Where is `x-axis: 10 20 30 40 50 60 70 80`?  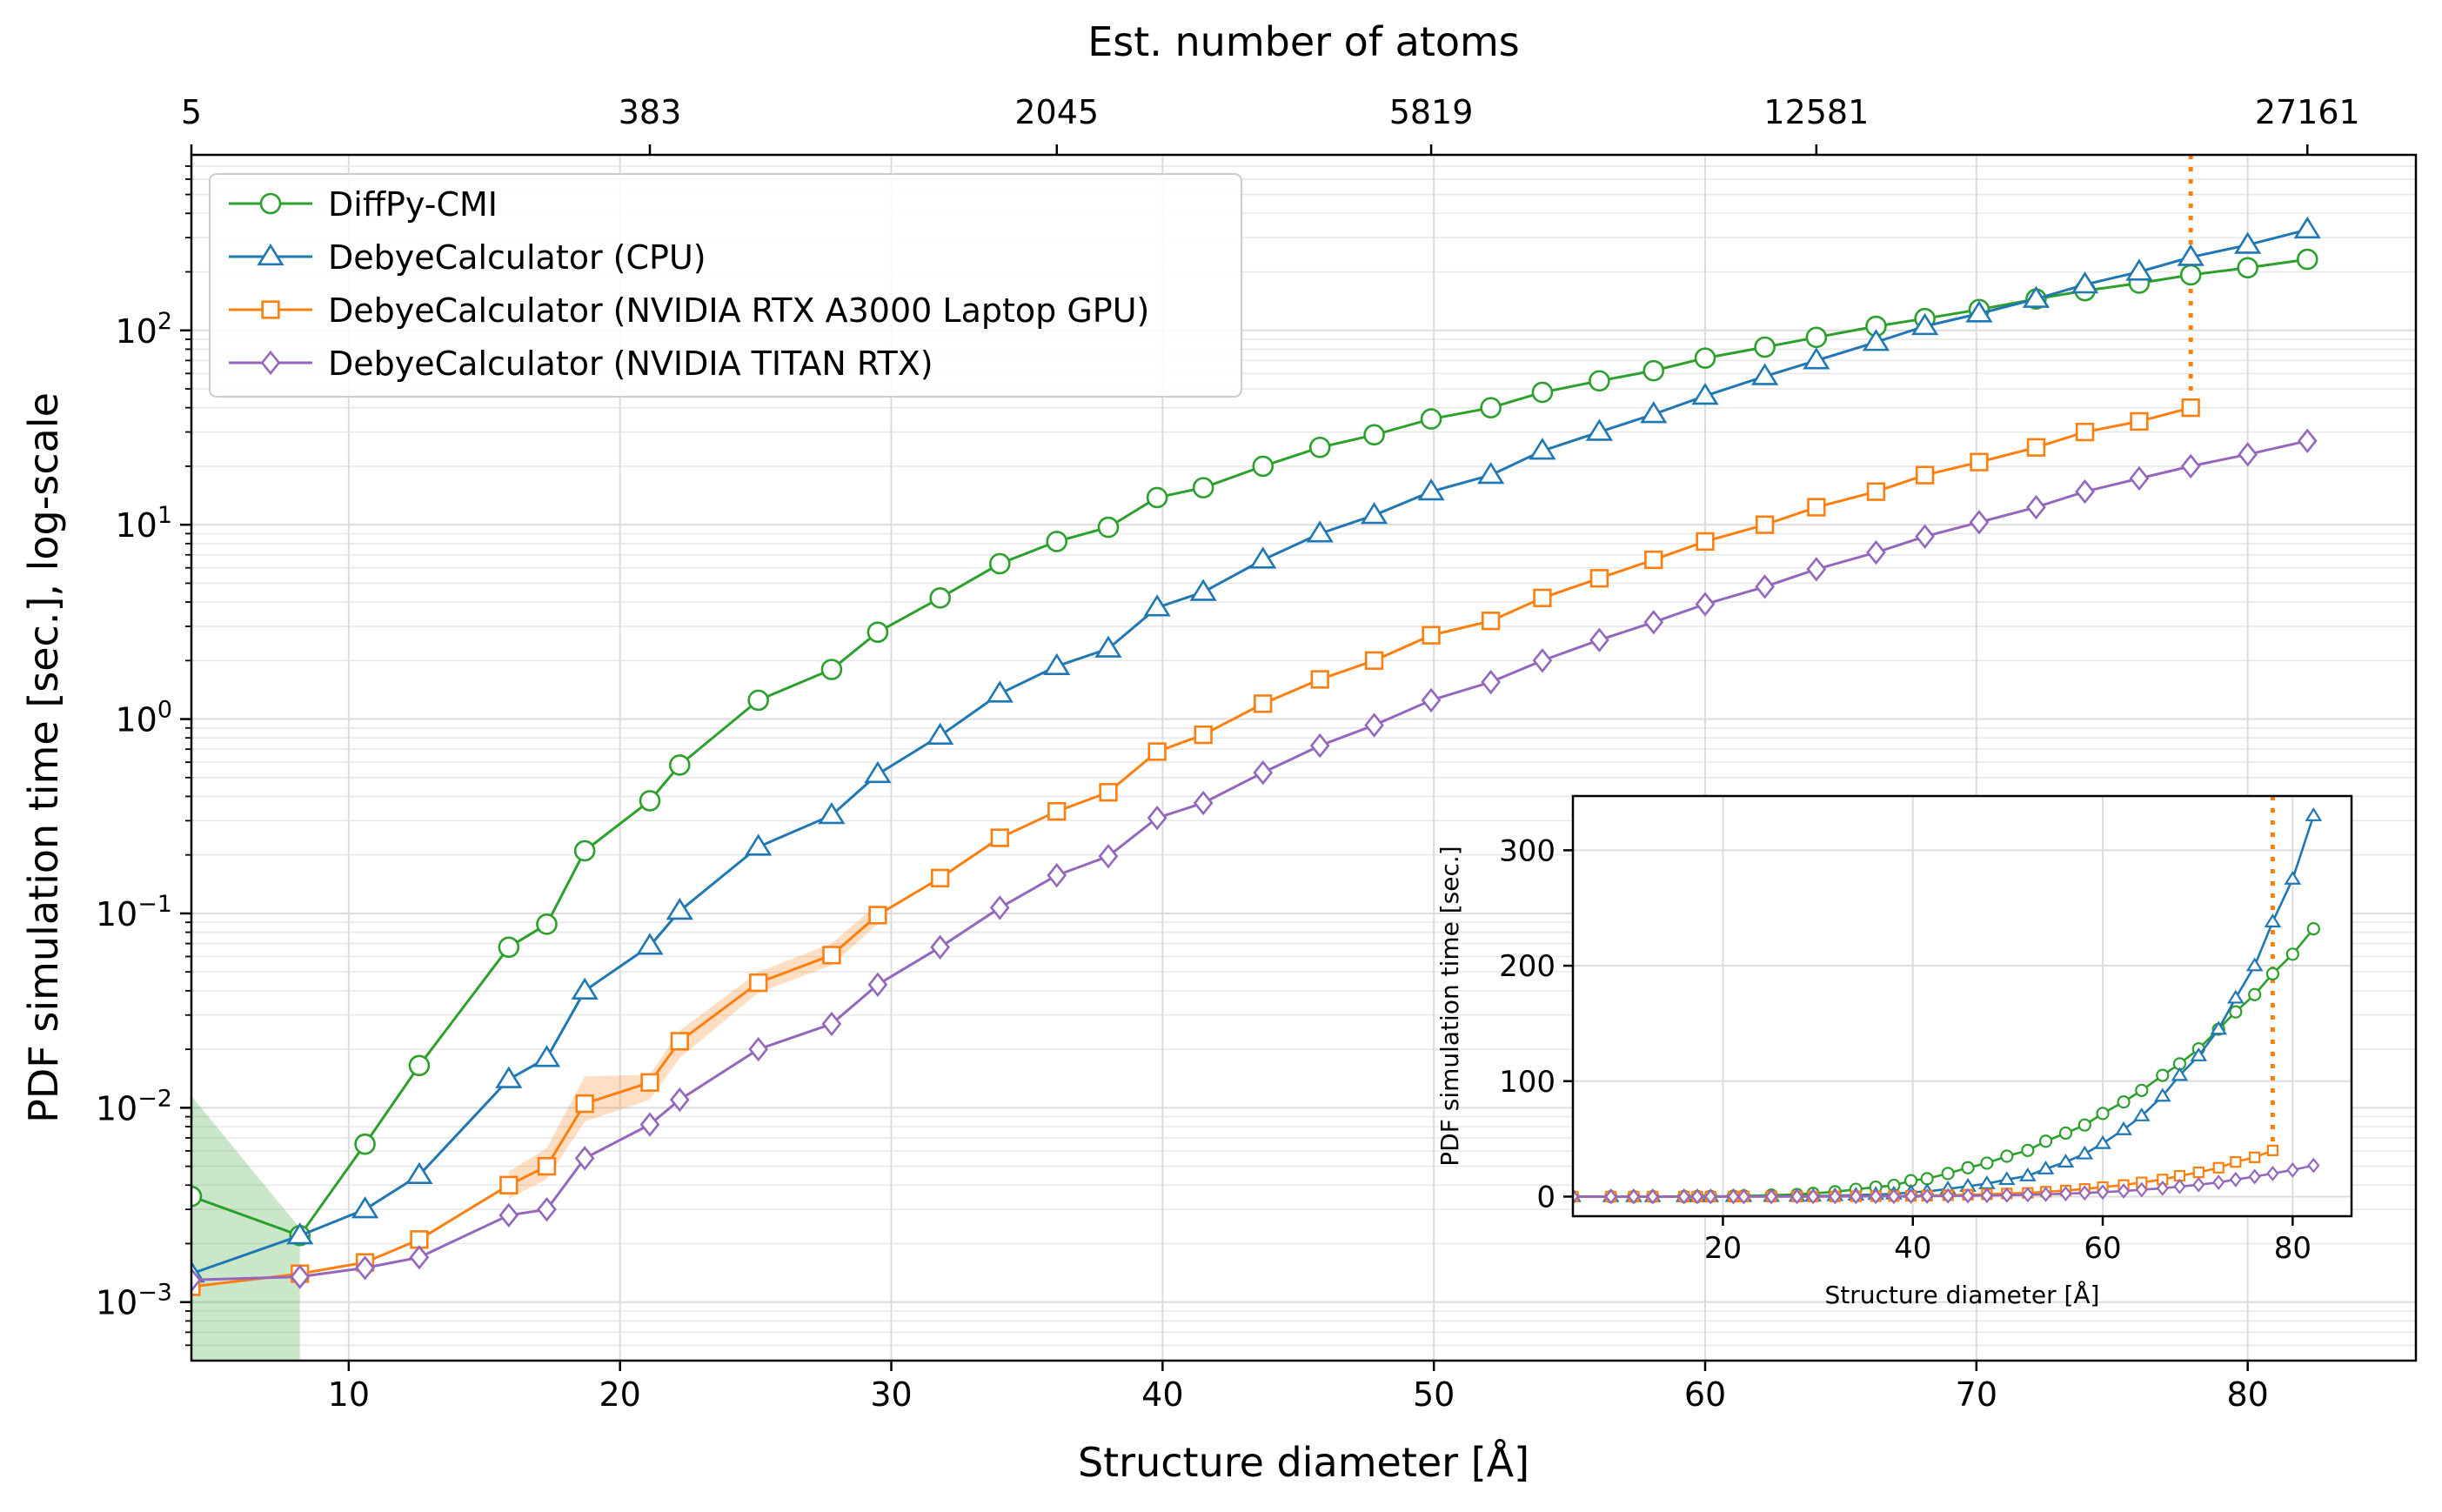
x-axis: 10 20 30 40 50 60 70 80 is located at coordinates (1298, 1387).